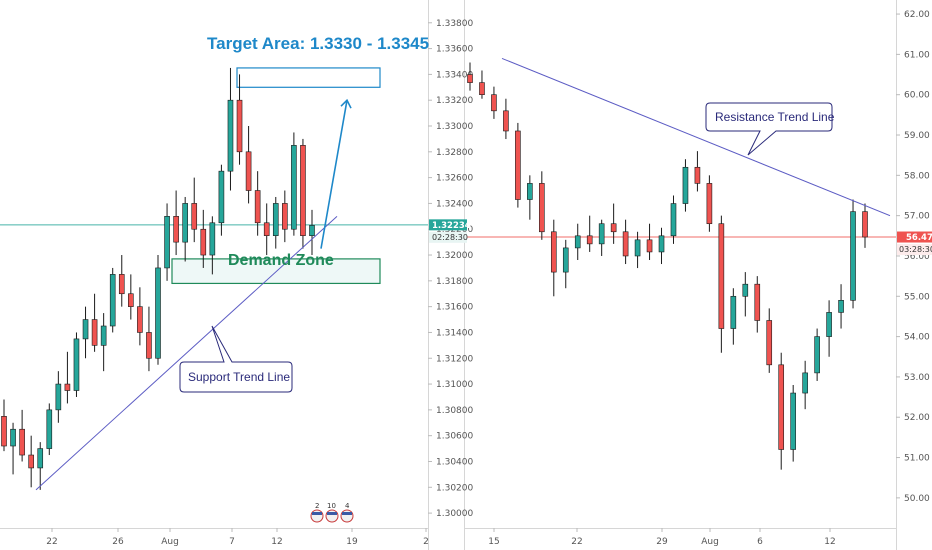  What do you see at coordinates (331, 506) in the screenshot?
I see `event-badge-2-count: 10` at bounding box center [331, 506].